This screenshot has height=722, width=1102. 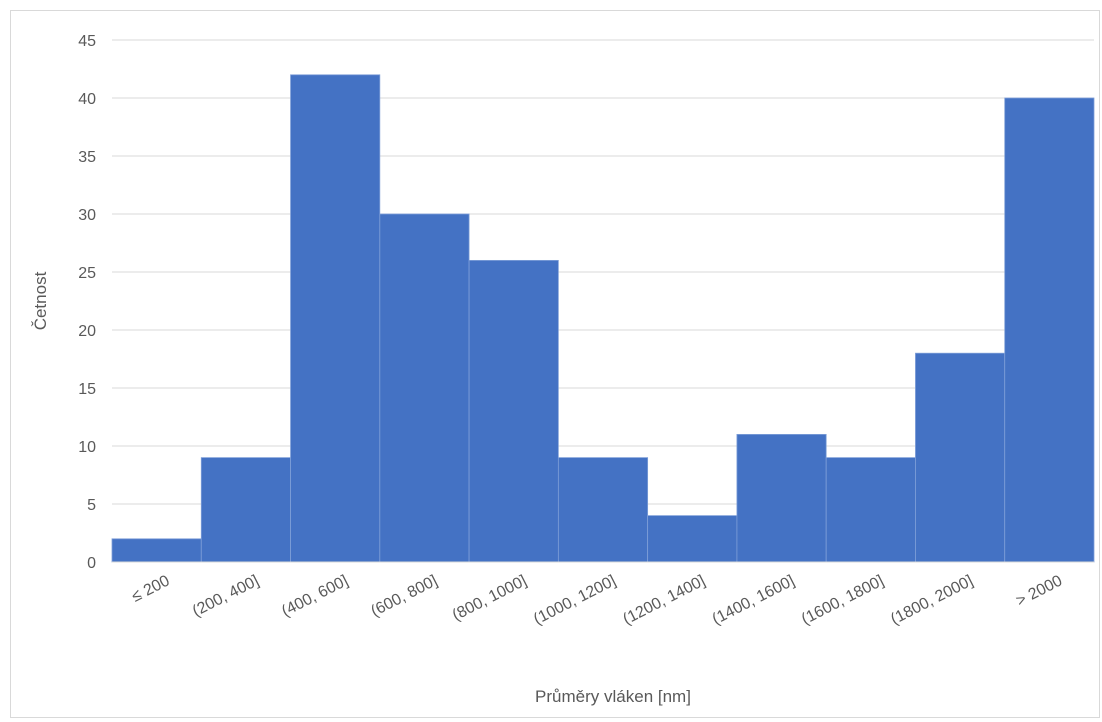 I want to click on y-tick-label: 25, so click(x=87, y=273).